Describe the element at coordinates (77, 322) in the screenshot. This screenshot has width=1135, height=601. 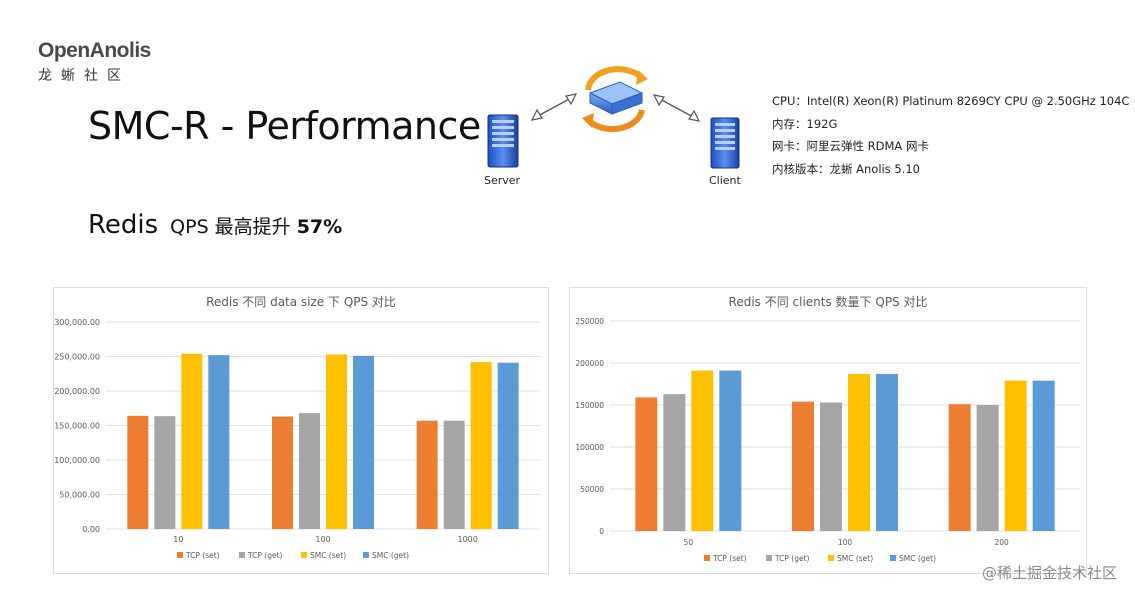
I see `y-tick-label: 300,000.00` at that location.